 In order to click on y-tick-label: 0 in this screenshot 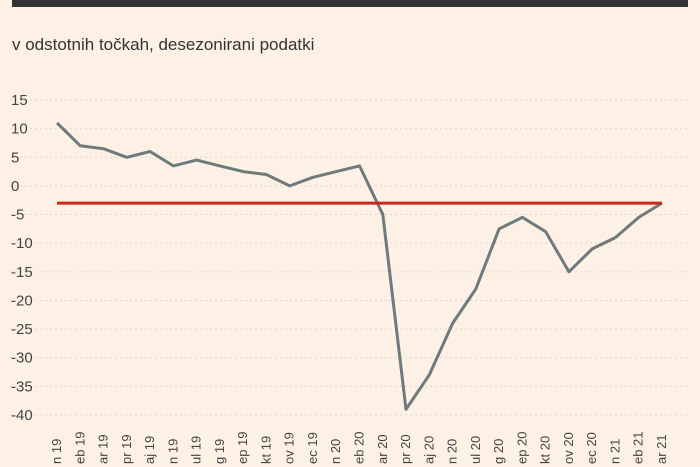, I will do `click(15, 186)`.